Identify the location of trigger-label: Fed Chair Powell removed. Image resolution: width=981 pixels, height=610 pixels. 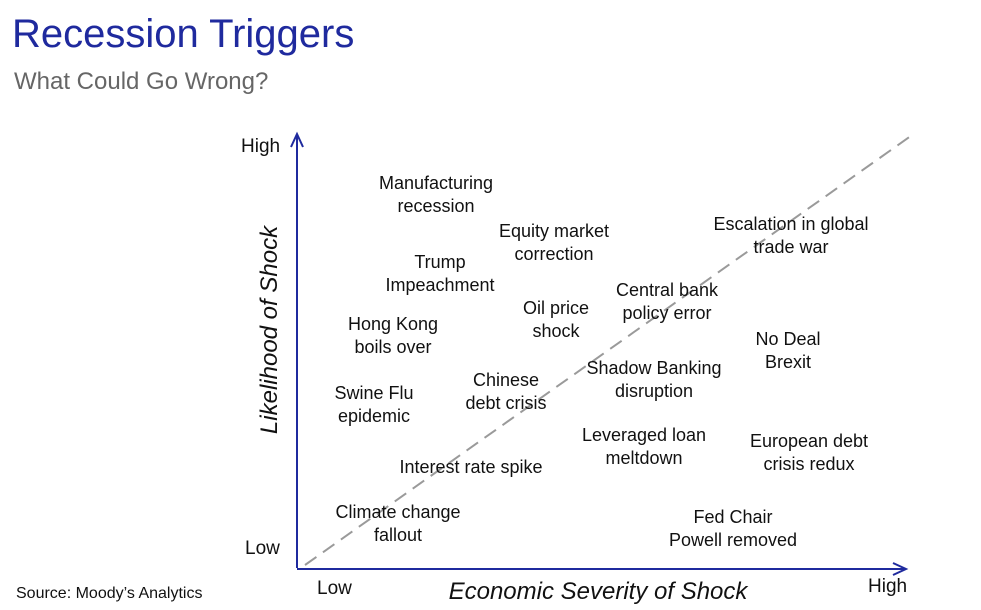
(733, 529).